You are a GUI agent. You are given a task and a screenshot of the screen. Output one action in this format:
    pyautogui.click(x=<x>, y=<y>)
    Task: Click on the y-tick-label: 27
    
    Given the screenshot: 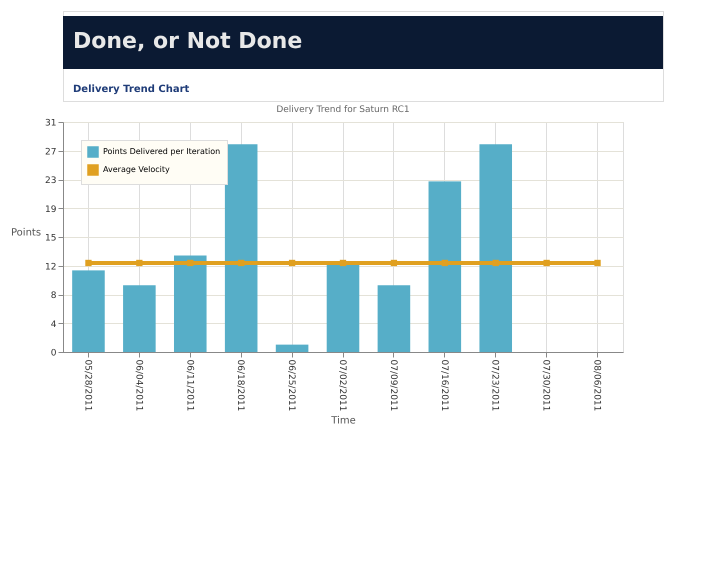 What is the action you would take?
    pyautogui.click(x=50, y=152)
    